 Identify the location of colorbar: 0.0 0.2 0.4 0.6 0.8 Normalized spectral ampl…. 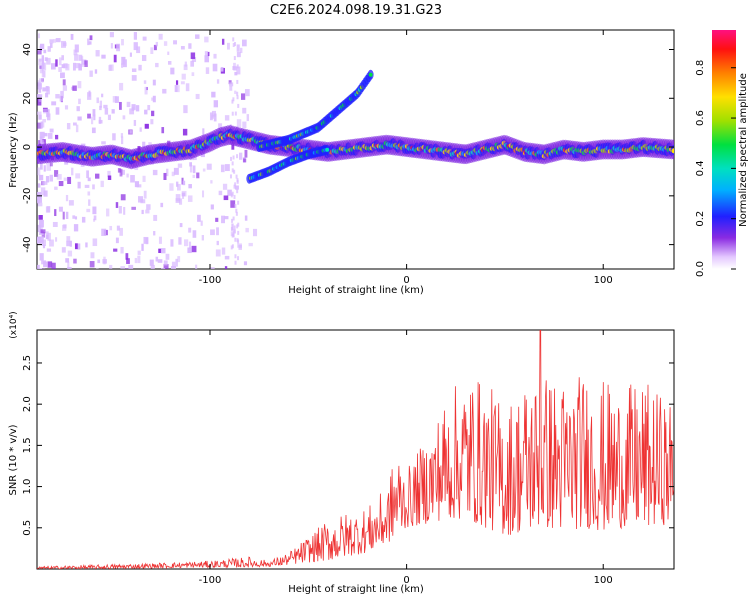
(722, 153).